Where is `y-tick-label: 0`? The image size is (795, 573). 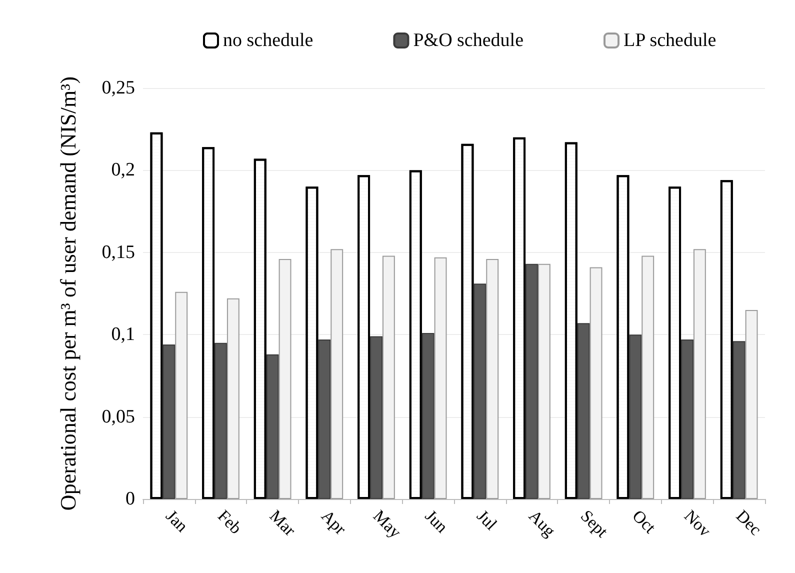 y-tick-label: 0 is located at coordinates (130, 499).